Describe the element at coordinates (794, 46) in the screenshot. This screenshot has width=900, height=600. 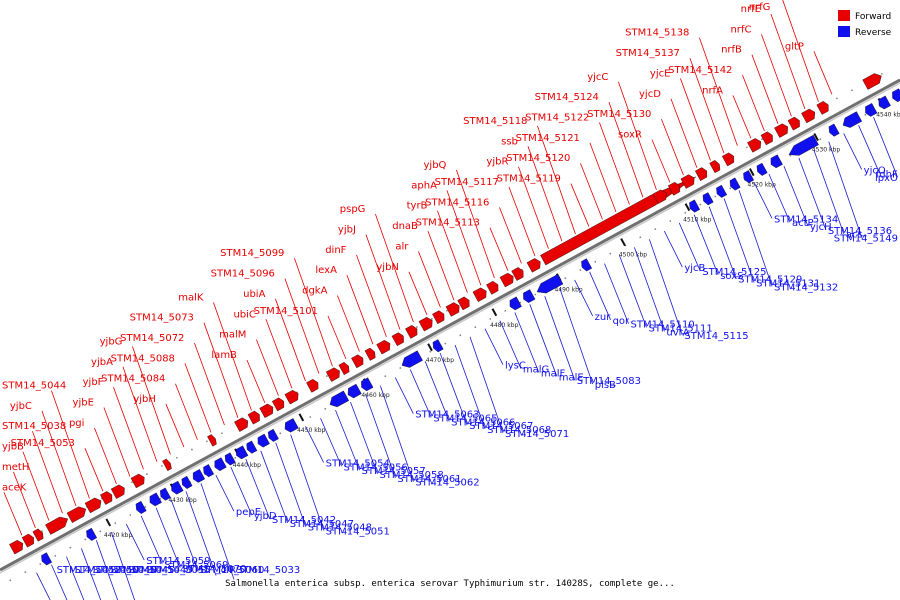
I see `forward-gene-label: gltP` at that location.